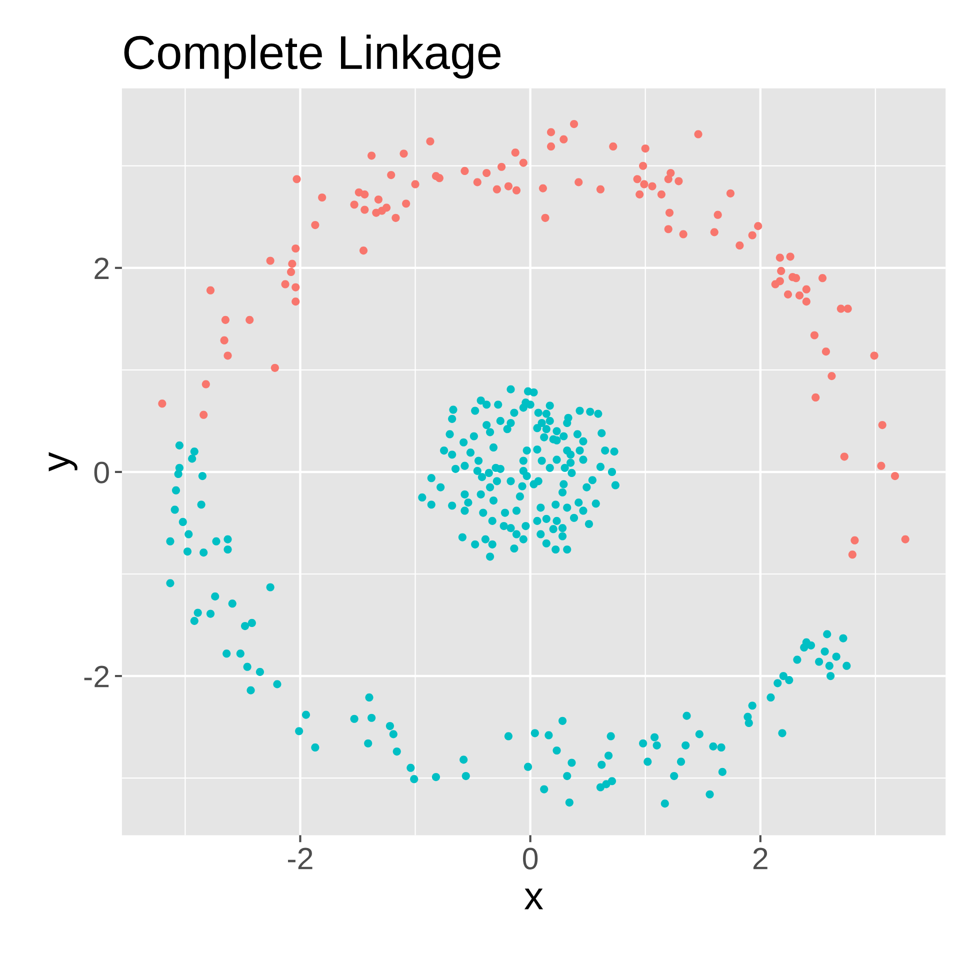 The width and height of the screenshot is (960, 960). I want to click on chart-title: Complete Linkage, so click(312, 56).